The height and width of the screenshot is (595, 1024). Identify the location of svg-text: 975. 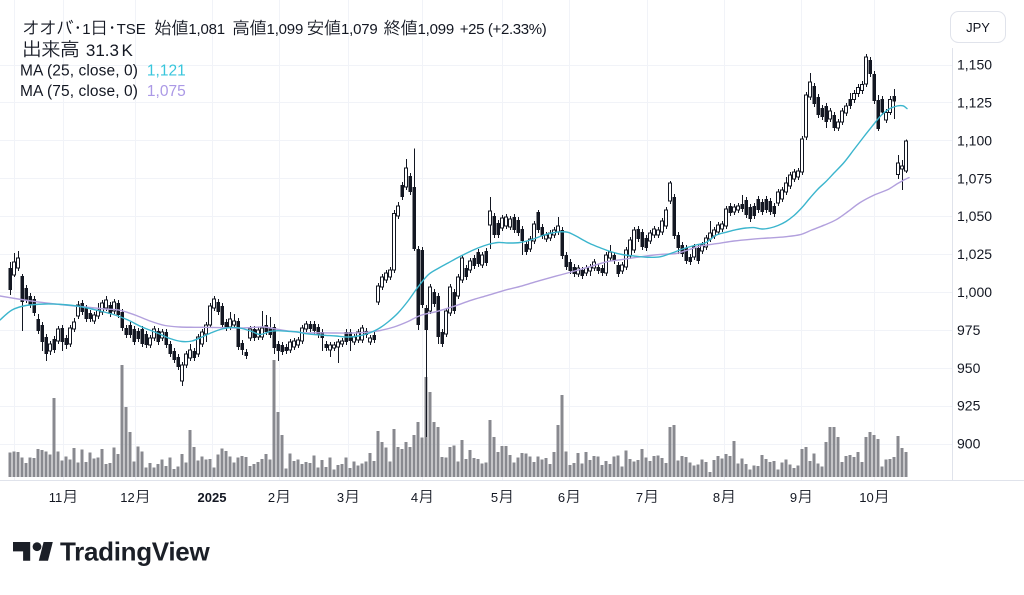
(969, 330).